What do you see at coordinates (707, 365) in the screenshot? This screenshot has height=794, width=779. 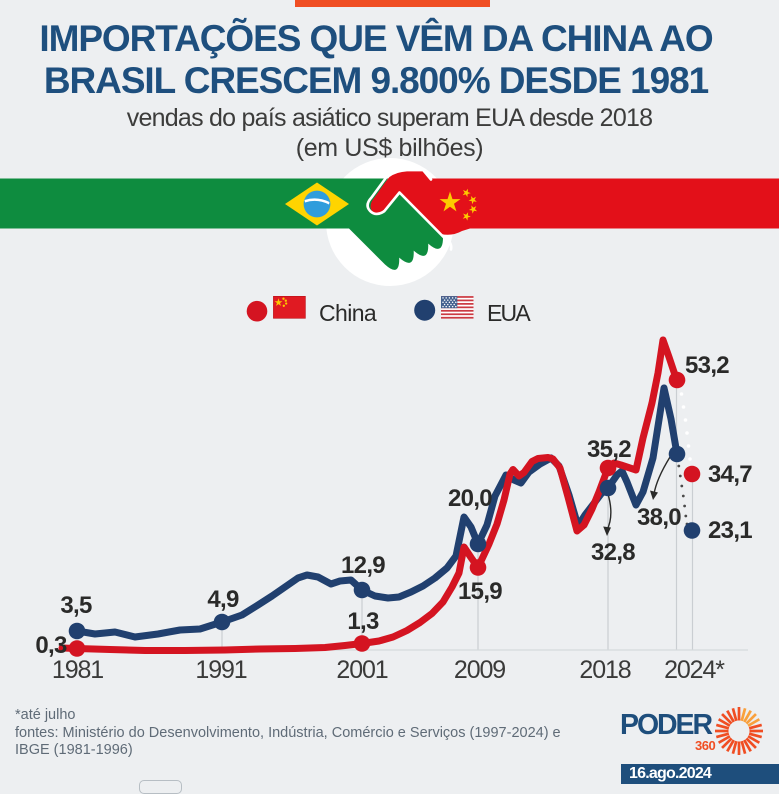 I see `svg-text: 53,2` at bounding box center [707, 365].